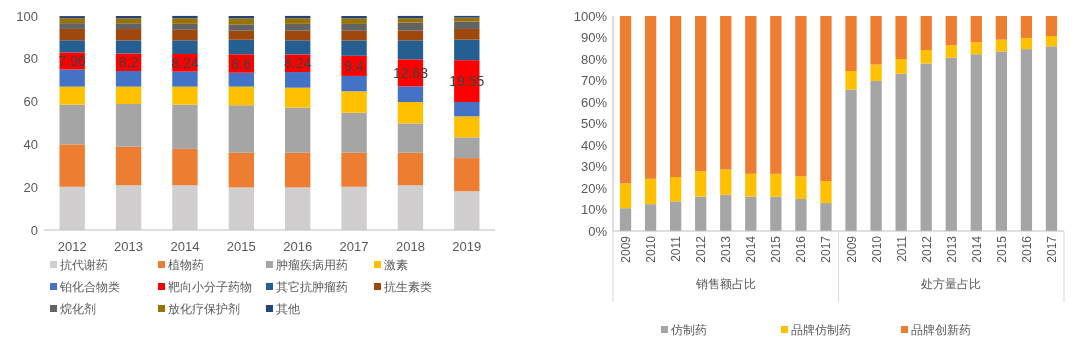 The height and width of the screenshot is (347, 1080). Describe the element at coordinates (396, 265) in the screenshot. I see `legend-label: 激素` at that location.